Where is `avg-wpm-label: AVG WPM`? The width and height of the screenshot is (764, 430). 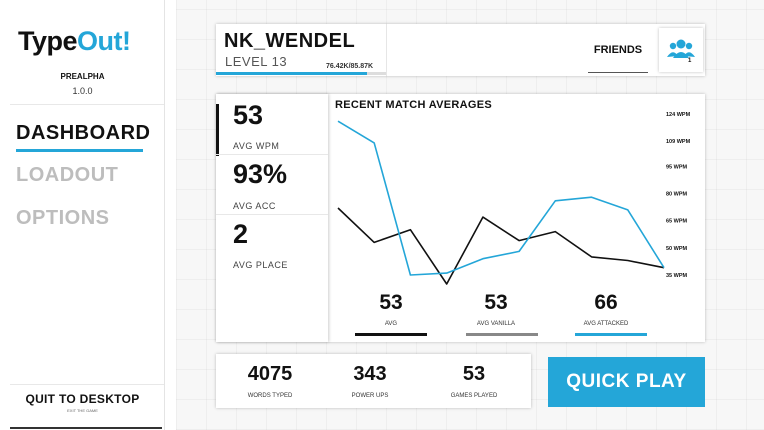 avg-wpm-label: AVG WPM is located at coordinates (256, 146).